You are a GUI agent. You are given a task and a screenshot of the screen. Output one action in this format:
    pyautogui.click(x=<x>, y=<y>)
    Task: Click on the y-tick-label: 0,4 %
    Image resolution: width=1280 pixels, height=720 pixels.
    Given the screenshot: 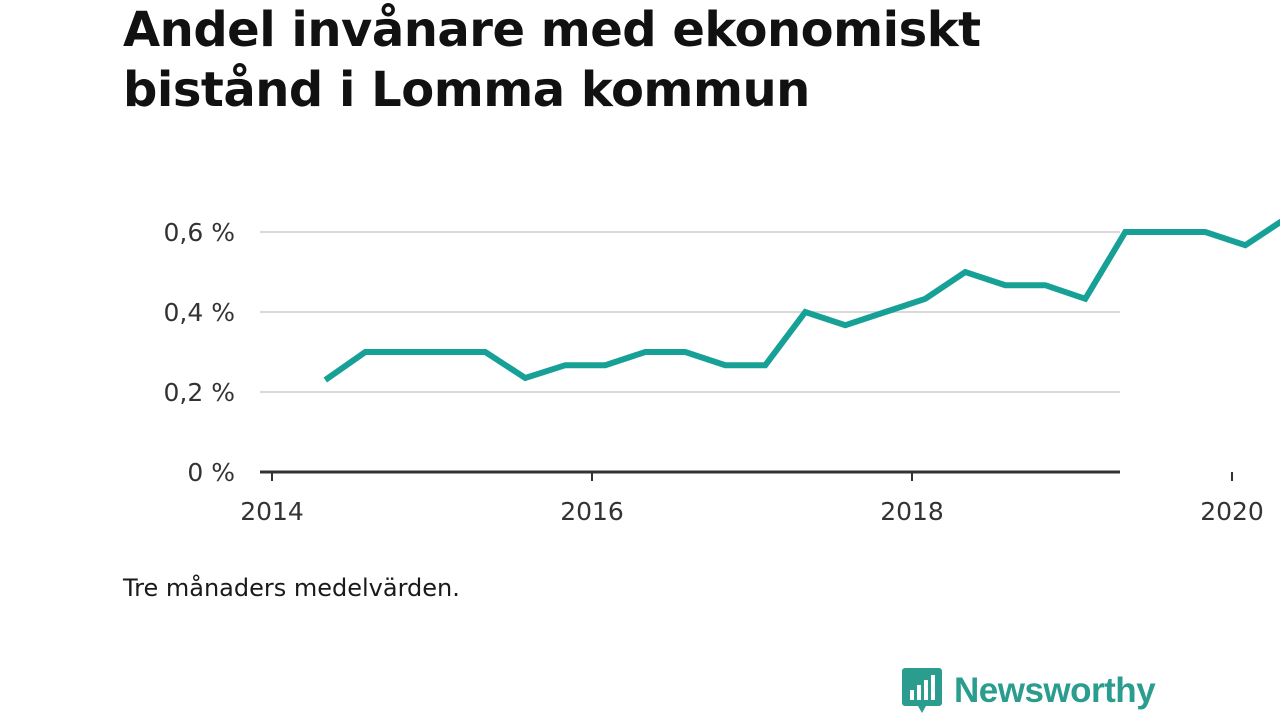 What is the action you would take?
    pyautogui.click(x=199, y=312)
    